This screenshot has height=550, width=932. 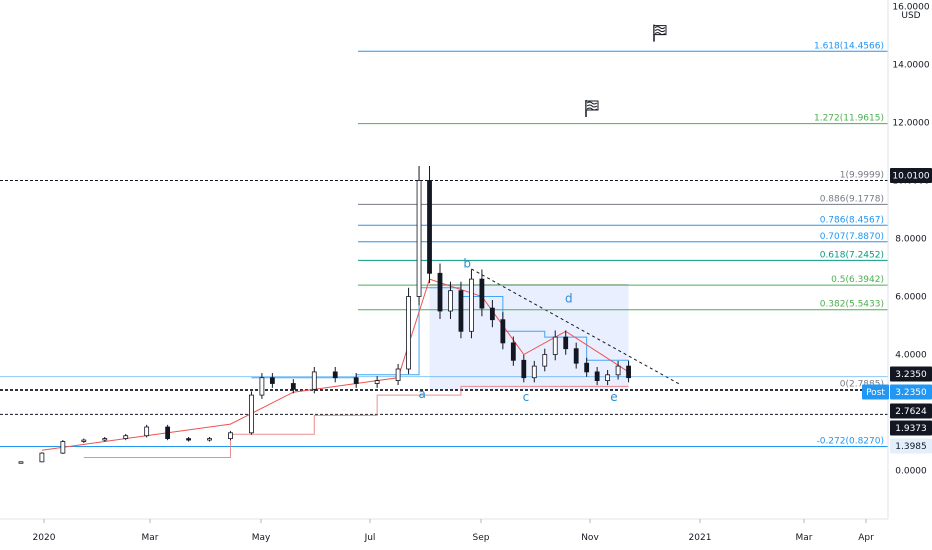 I want to click on wave-label-d: d, so click(x=569, y=298).